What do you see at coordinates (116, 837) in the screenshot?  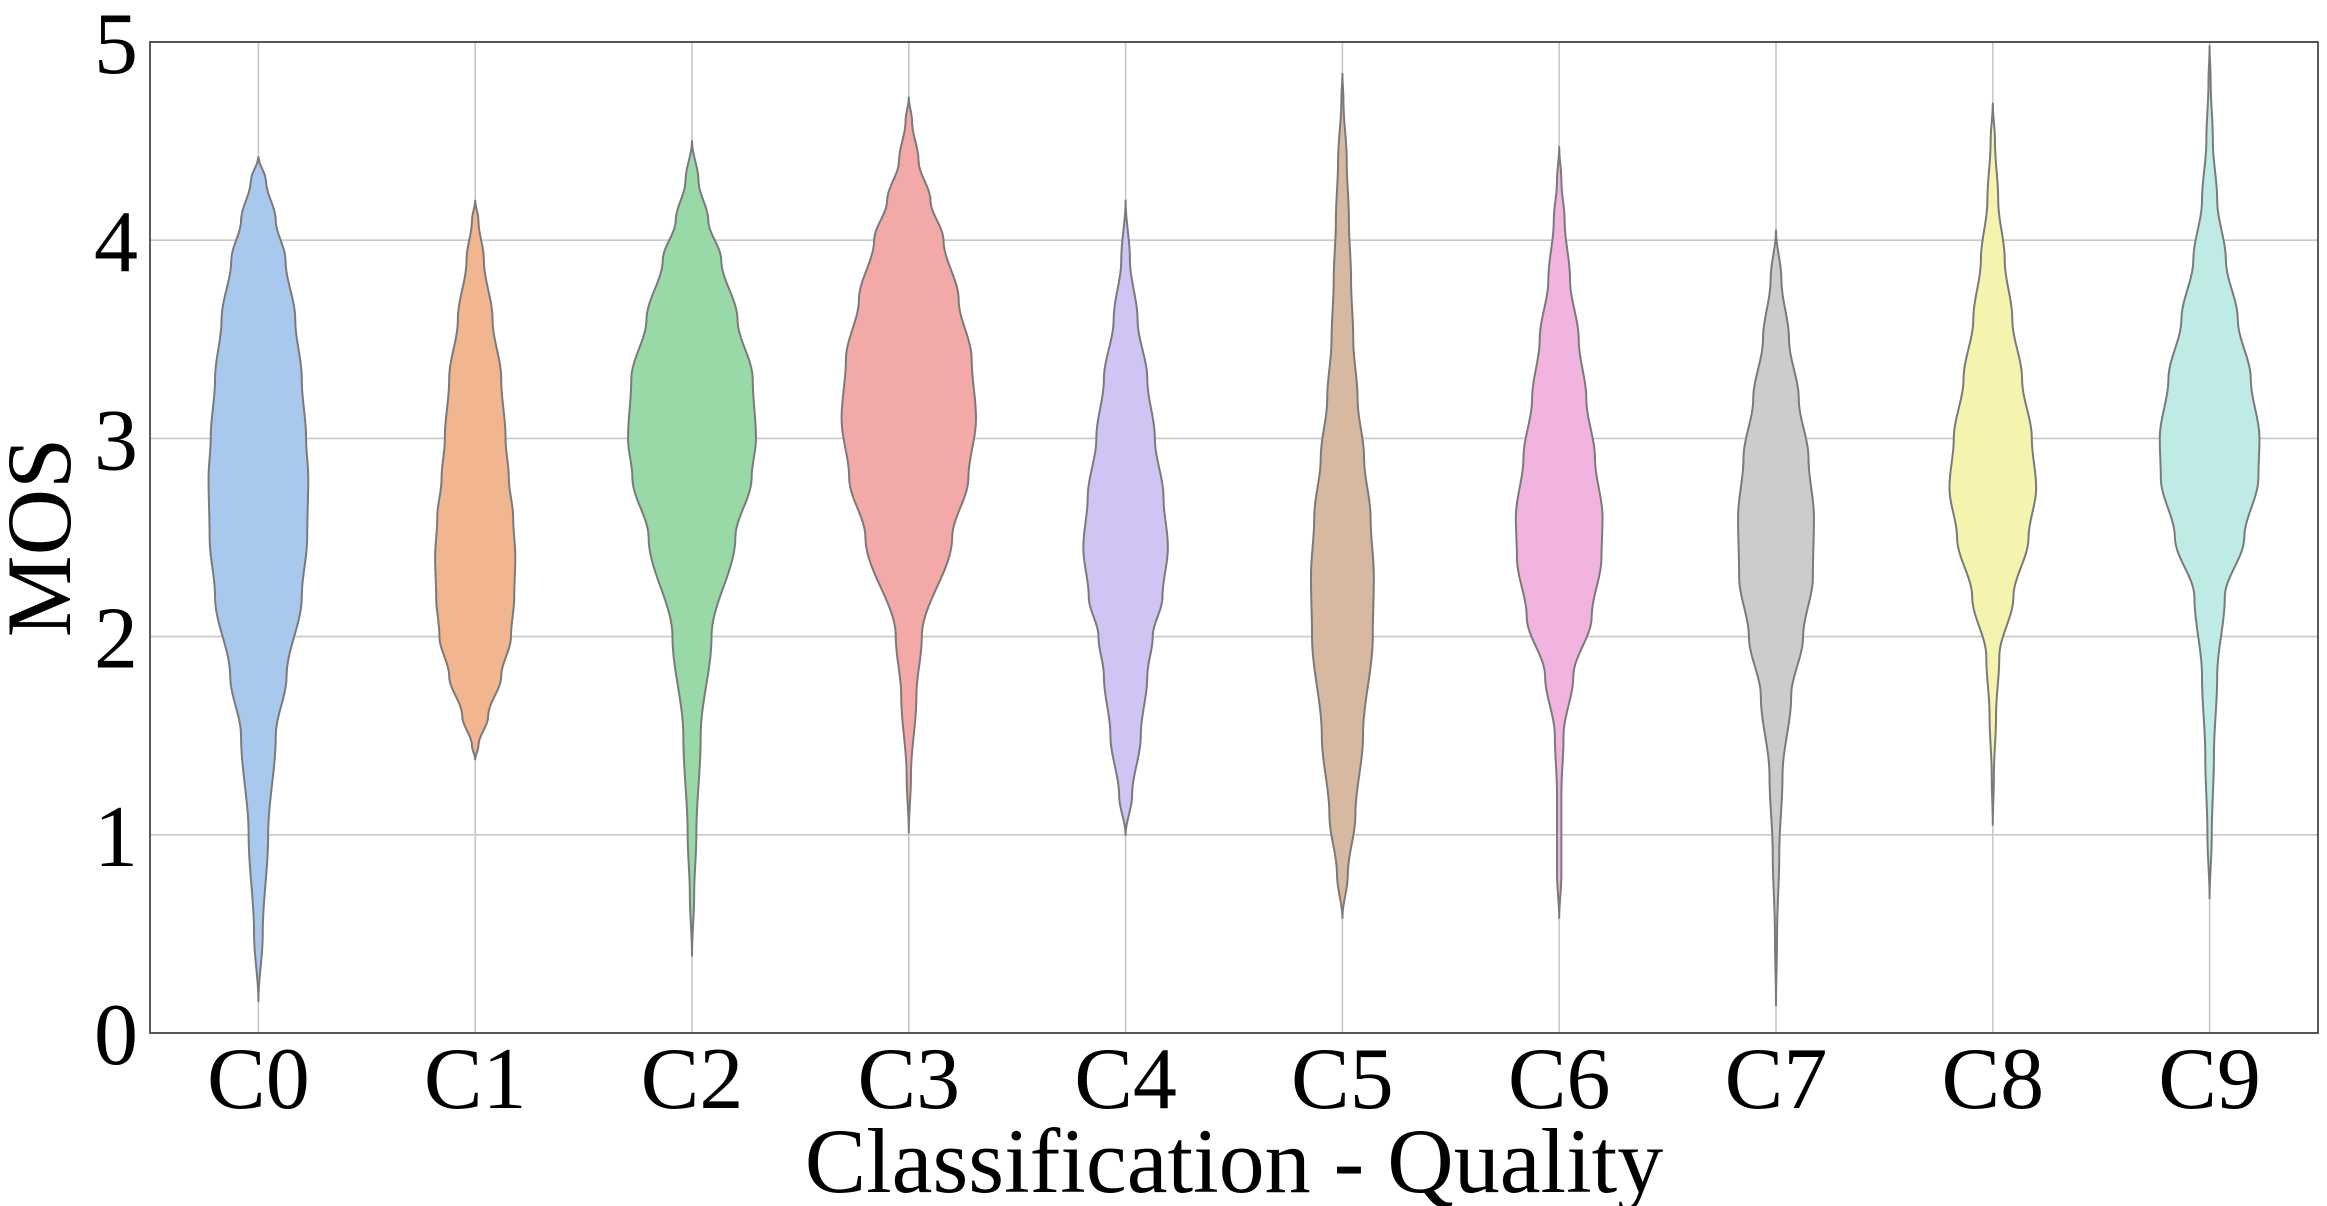 I see `y-tick-label-1: 1` at bounding box center [116, 837].